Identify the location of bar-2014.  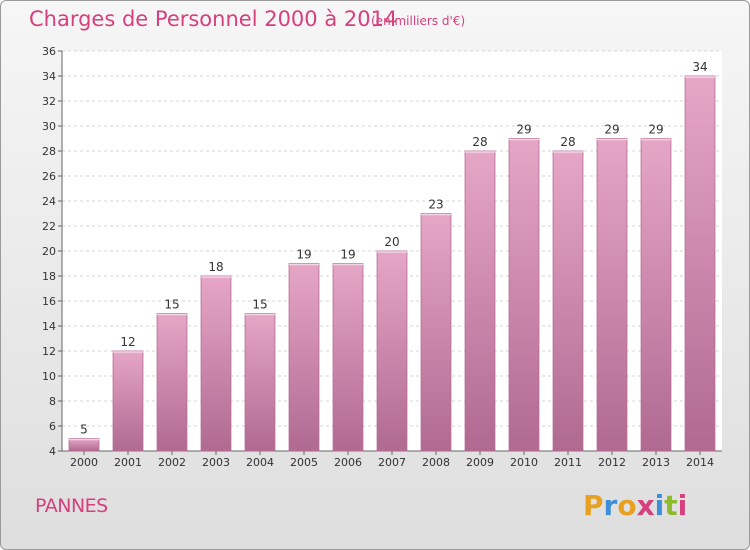
(700, 263).